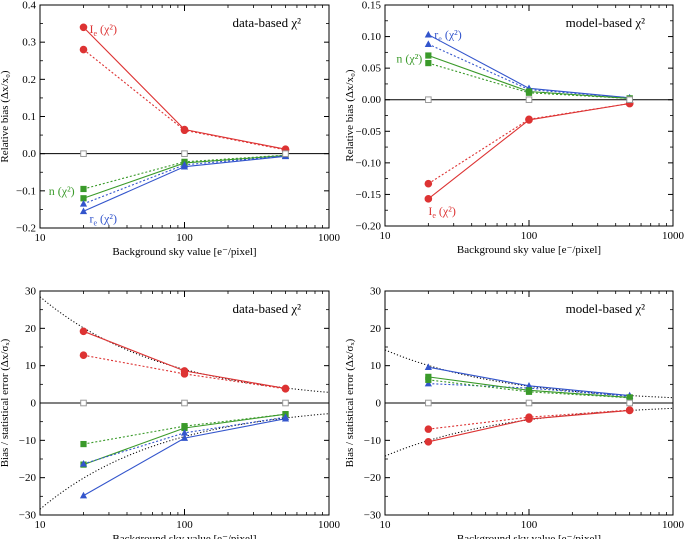 The height and width of the screenshot is (539, 685). What do you see at coordinates (29, 6) in the screenshot?
I see `y-tick-label: 0.4` at bounding box center [29, 6].